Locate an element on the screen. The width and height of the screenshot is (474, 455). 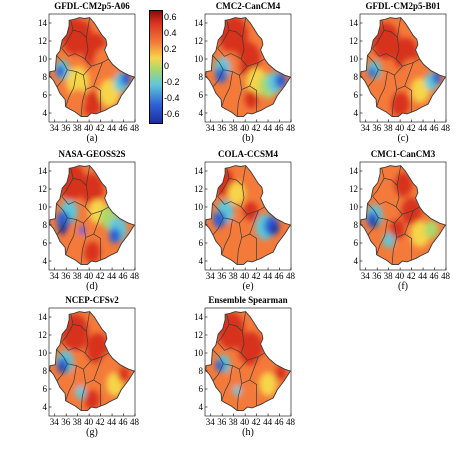
panel-label: (e) is located at coordinates (248, 286).